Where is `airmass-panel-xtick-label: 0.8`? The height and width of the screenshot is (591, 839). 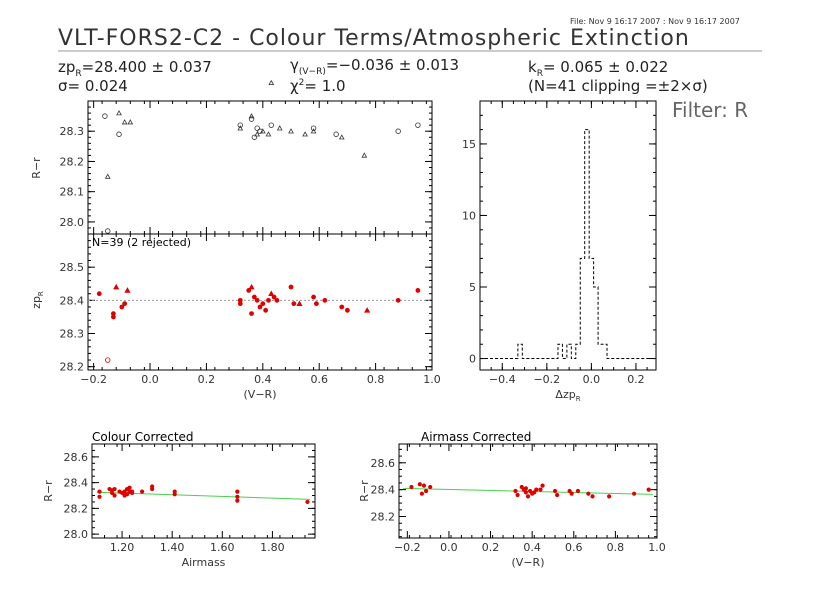 airmass-panel-xtick-label: 0.8 is located at coordinates (616, 547).